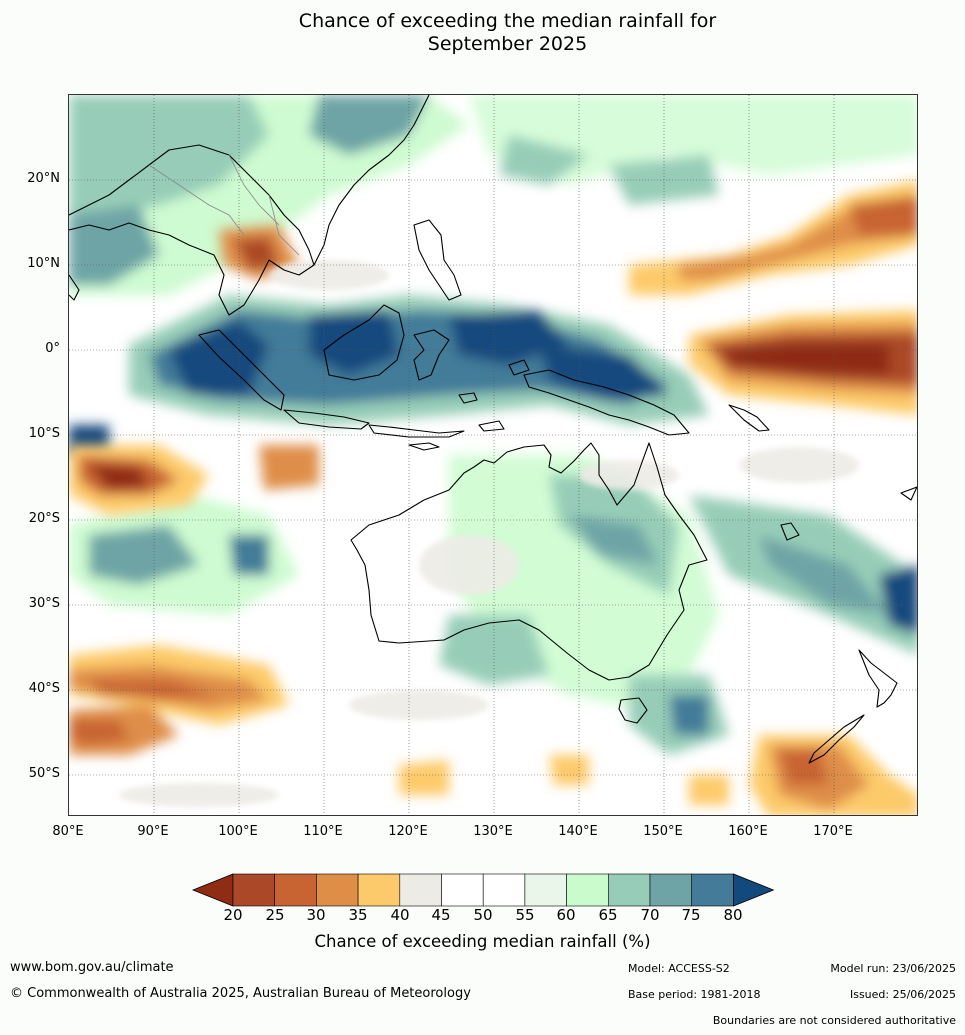 The image size is (965, 1035). I want to click on colorbar-label-40: 40, so click(400, 915).